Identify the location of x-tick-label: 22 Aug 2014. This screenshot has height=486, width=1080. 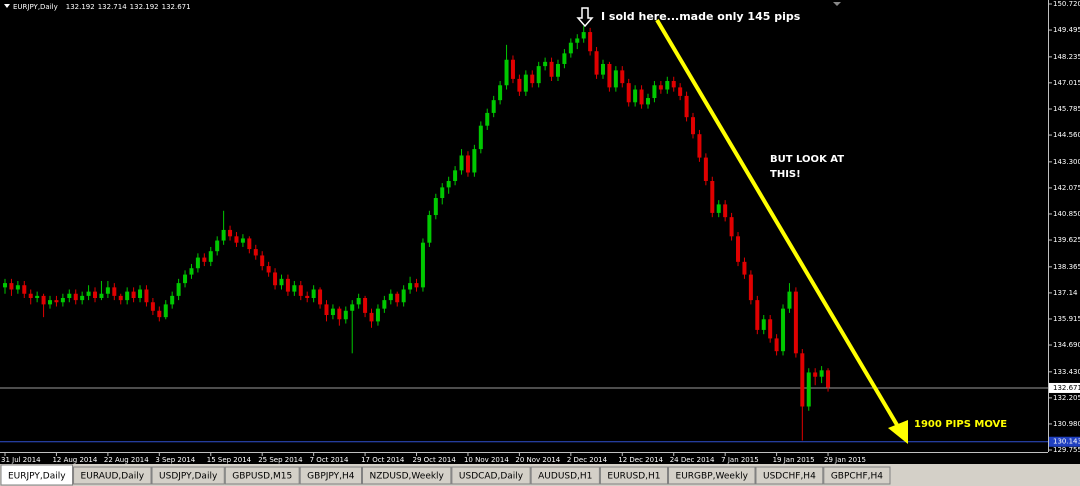
(126, 460).